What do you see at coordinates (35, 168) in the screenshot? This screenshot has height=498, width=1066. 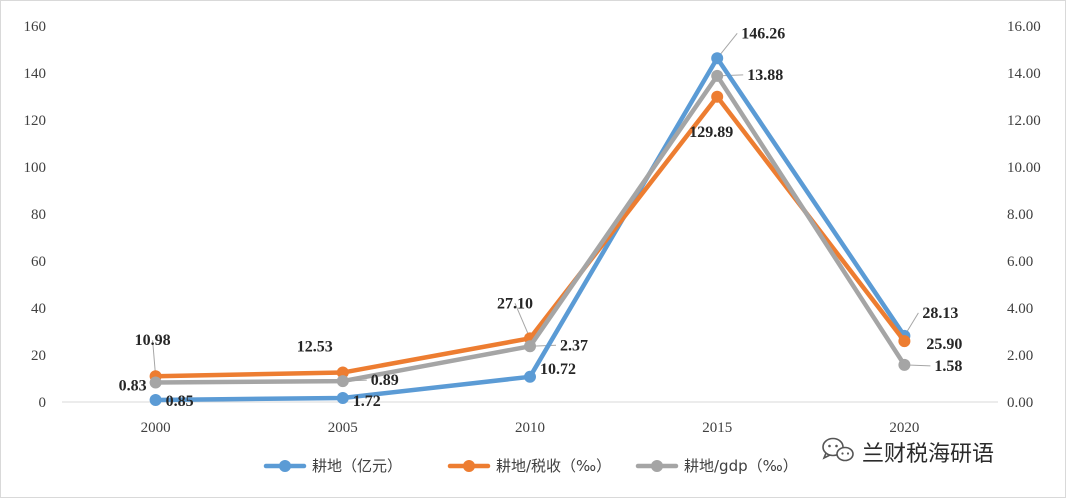 I see `y-left-tick-label: 100` at bounding box center [35, 168].